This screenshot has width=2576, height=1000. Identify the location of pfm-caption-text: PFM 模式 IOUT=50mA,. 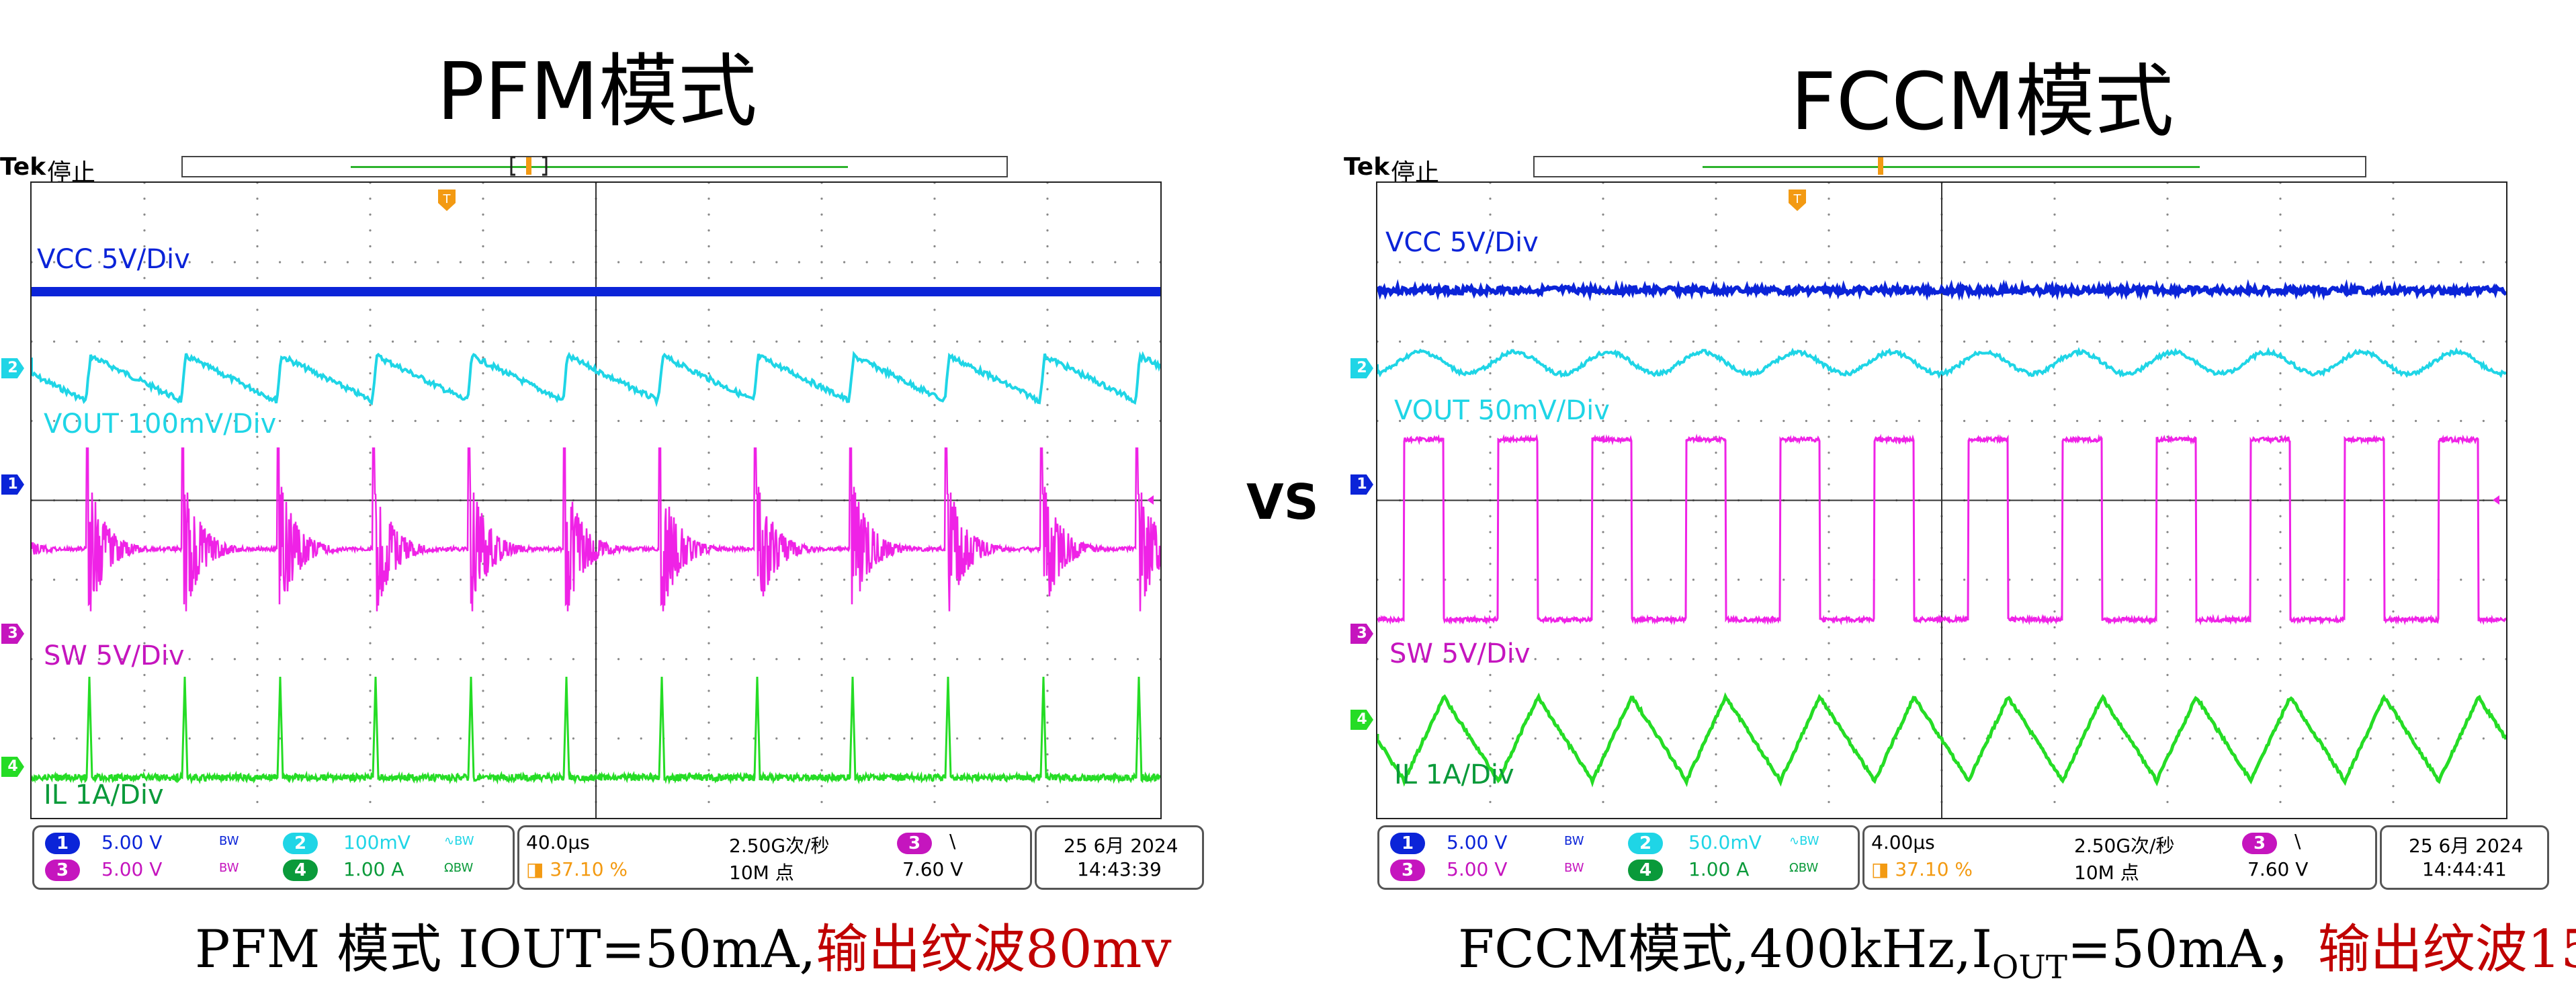
(505, 949).